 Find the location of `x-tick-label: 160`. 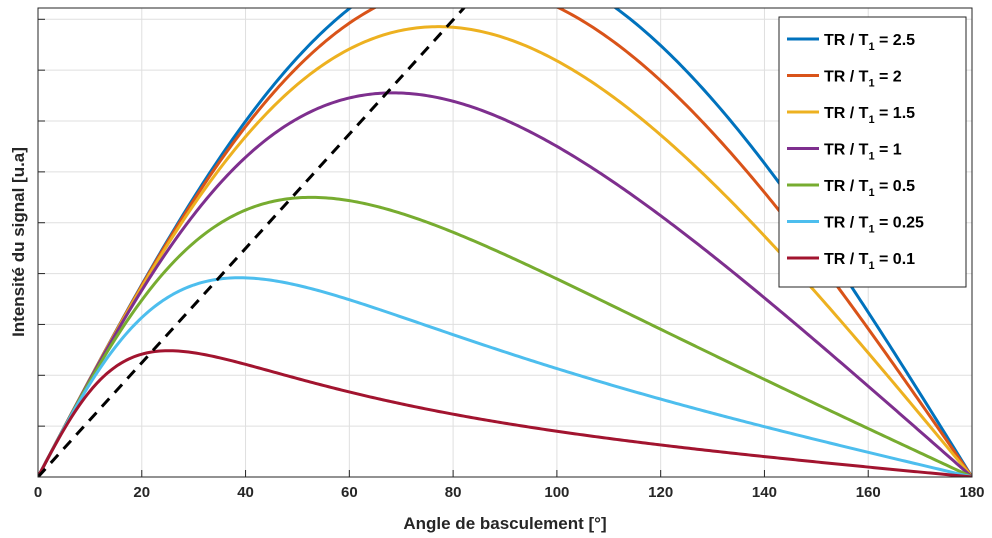

x-tick-label: 160 is located at coordinates (868, 492).